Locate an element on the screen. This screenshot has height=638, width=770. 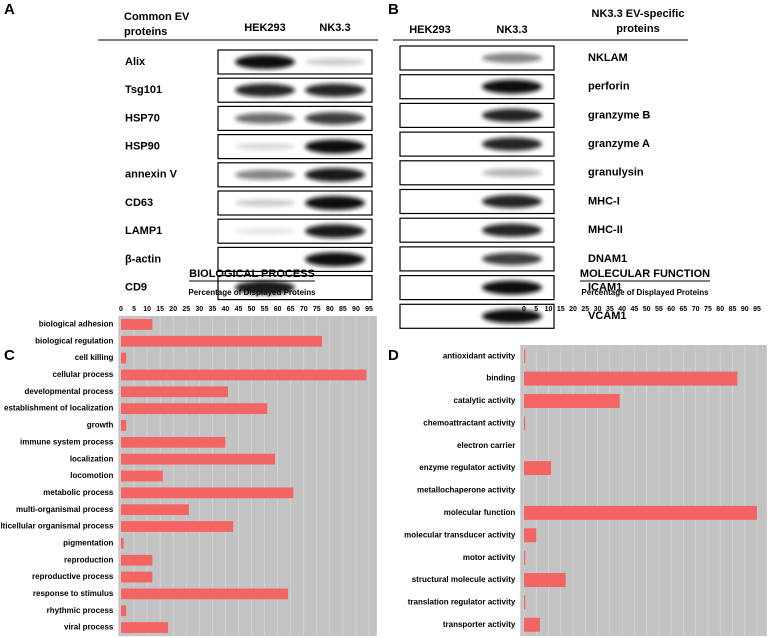
blot-box is located at coordinates (477, 173).